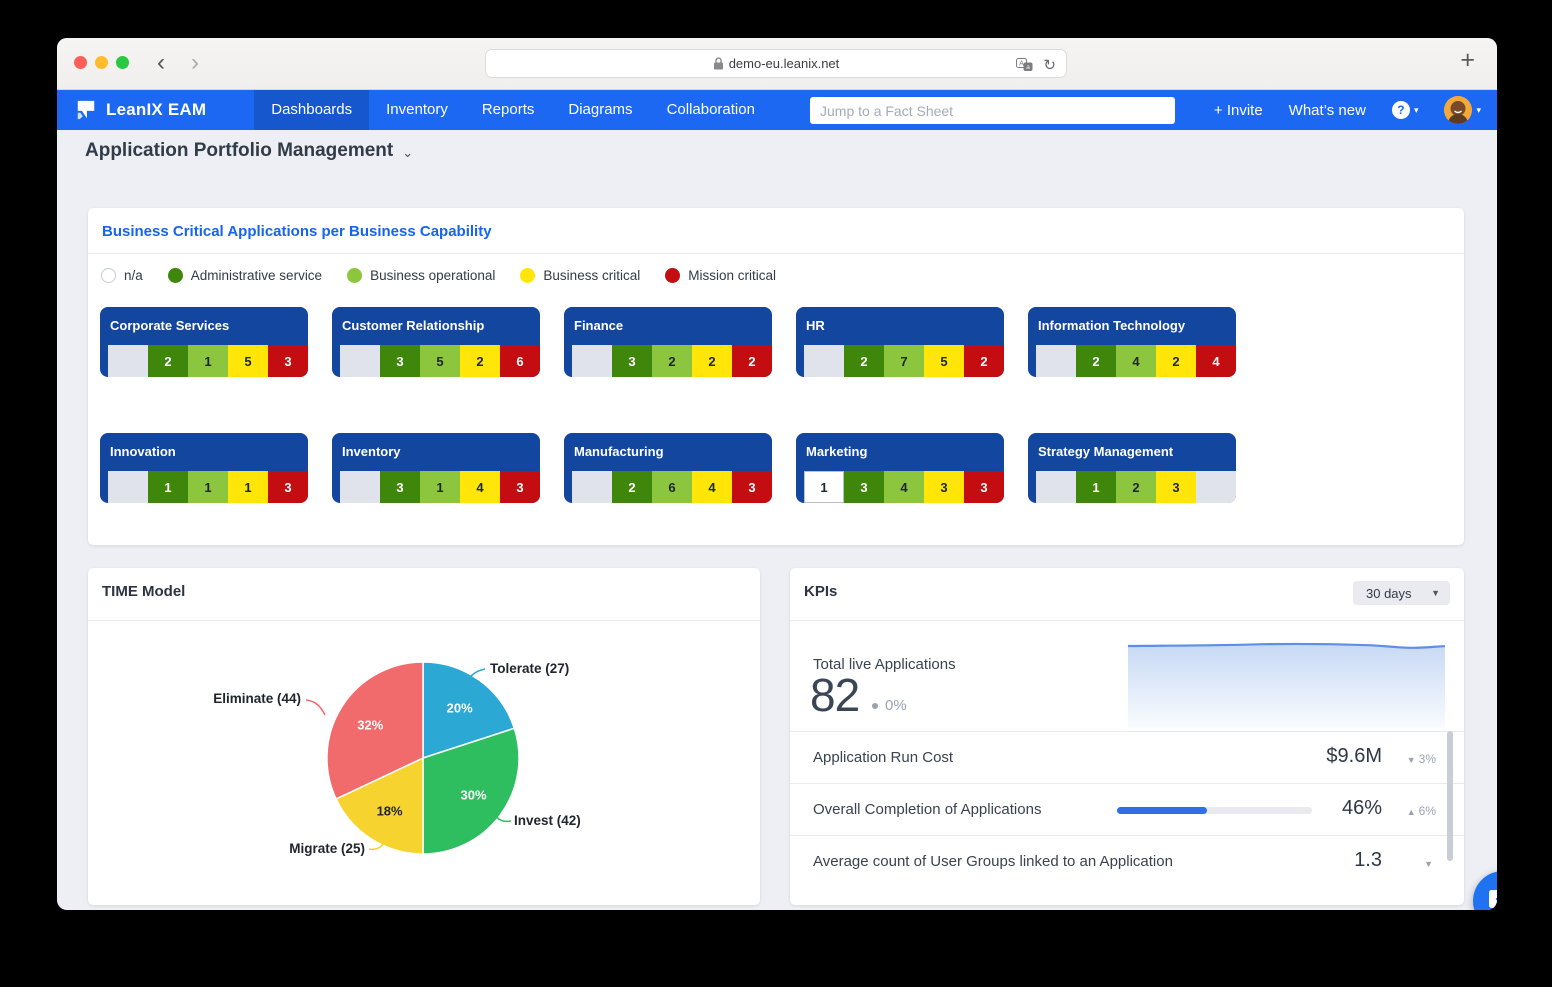 Image resolution: width=1552 pixels, height=987 pixels. I want to click on new-tab-button: +, so click(1467, 60).